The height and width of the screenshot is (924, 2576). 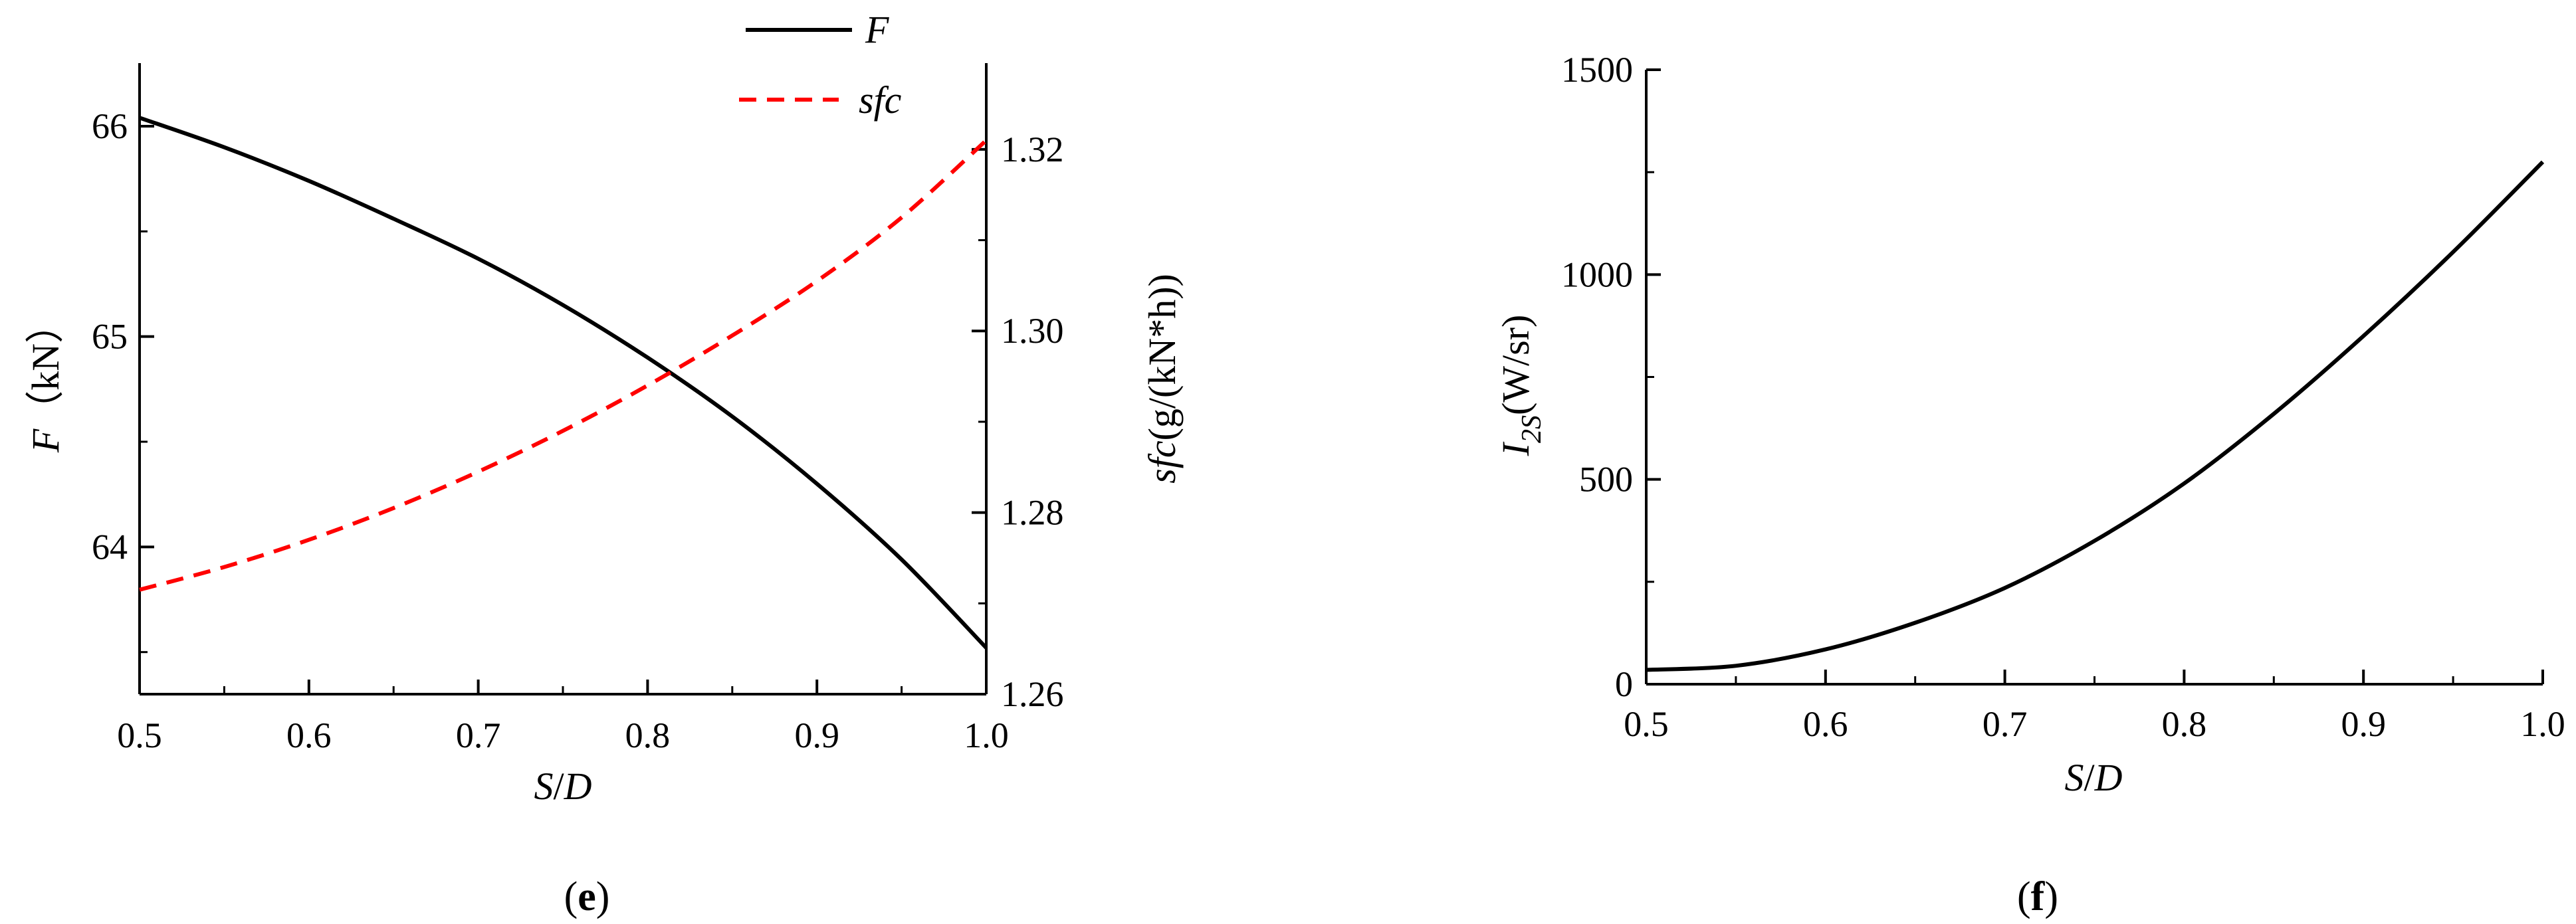 I want to click on panel-label-f: (f), so click(x=2037, y=896).